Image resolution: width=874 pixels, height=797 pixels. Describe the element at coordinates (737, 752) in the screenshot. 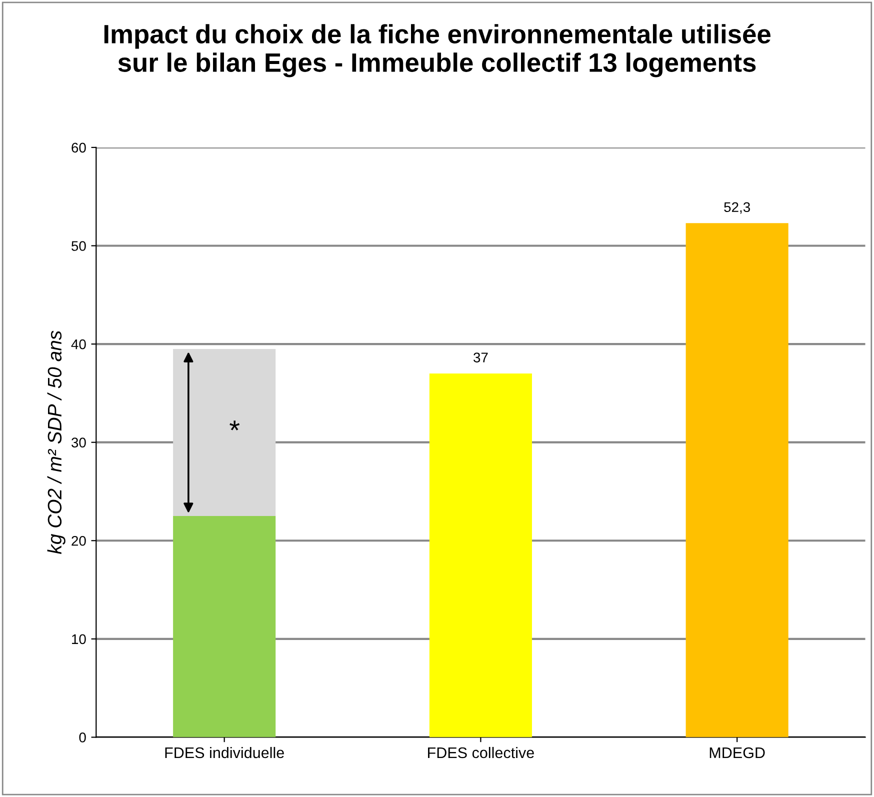

I see `x-tick-label: MDEGD` at that location.